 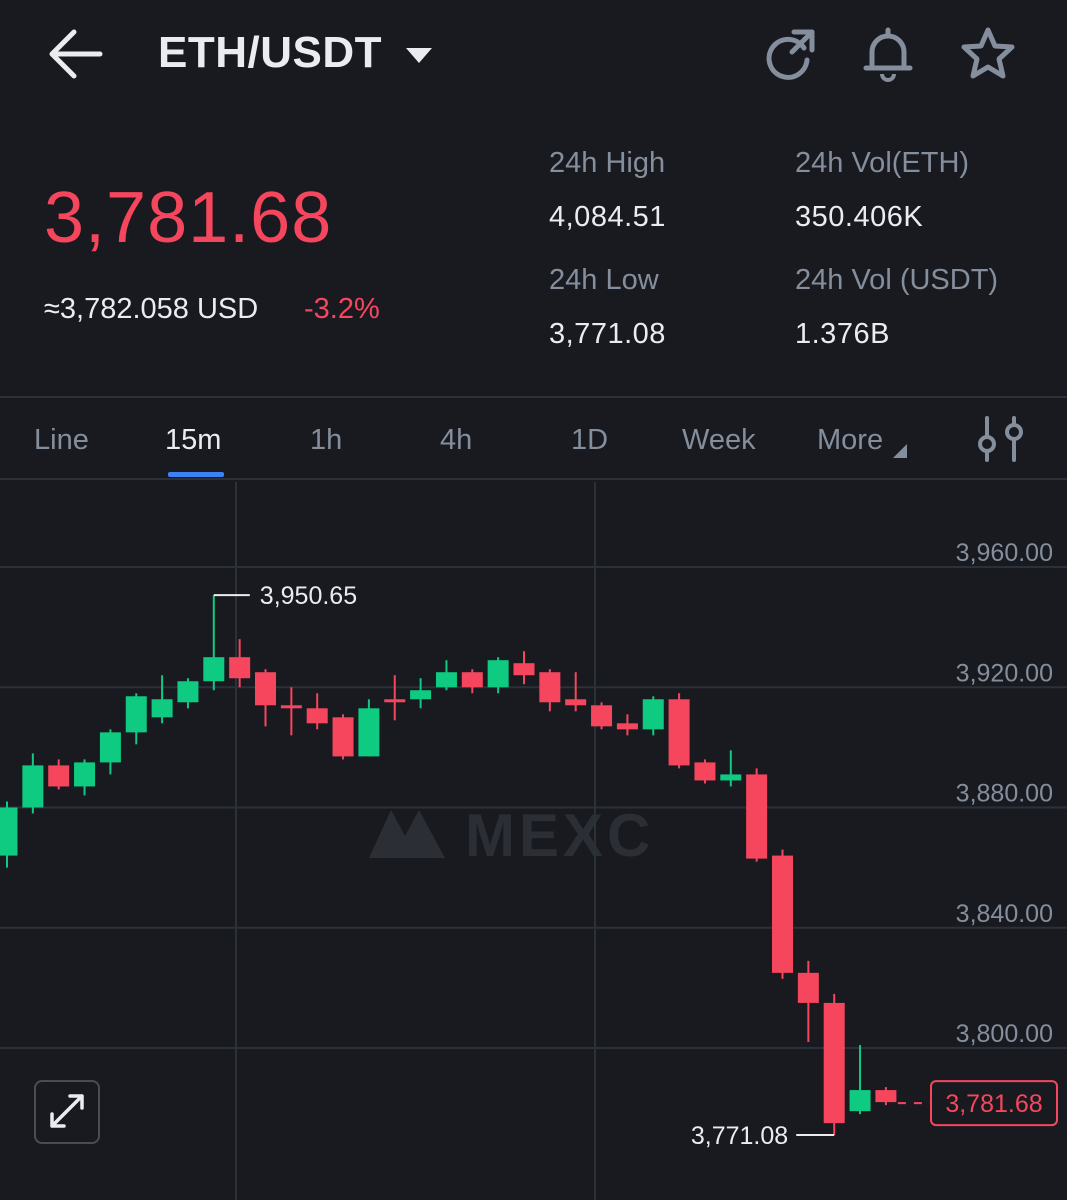 I want to click on caret-down-icon, so click(x=419, y=55).